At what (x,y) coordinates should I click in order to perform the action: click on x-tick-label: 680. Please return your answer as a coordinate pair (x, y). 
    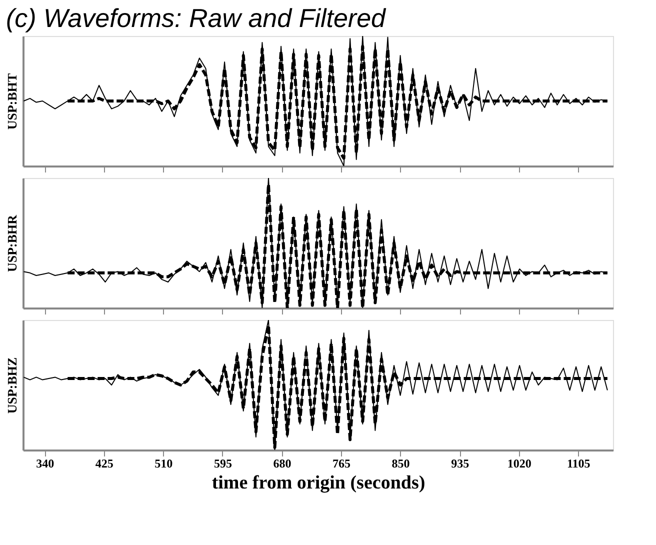
    Looking at the image, I should click on (282, 463).